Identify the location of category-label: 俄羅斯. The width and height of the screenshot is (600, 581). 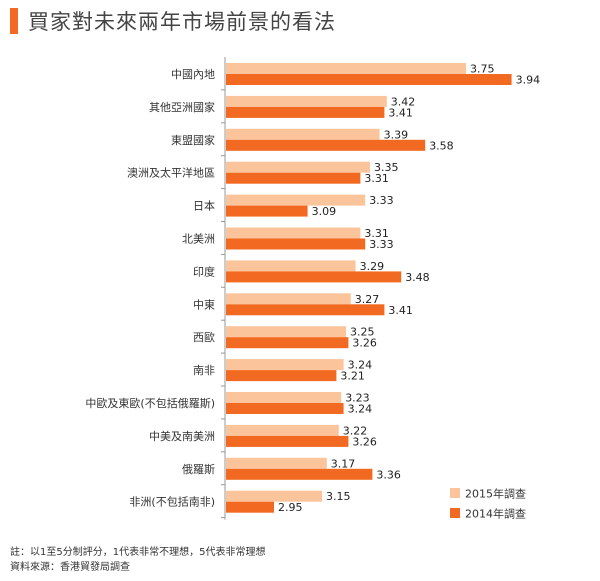
(198, 469).